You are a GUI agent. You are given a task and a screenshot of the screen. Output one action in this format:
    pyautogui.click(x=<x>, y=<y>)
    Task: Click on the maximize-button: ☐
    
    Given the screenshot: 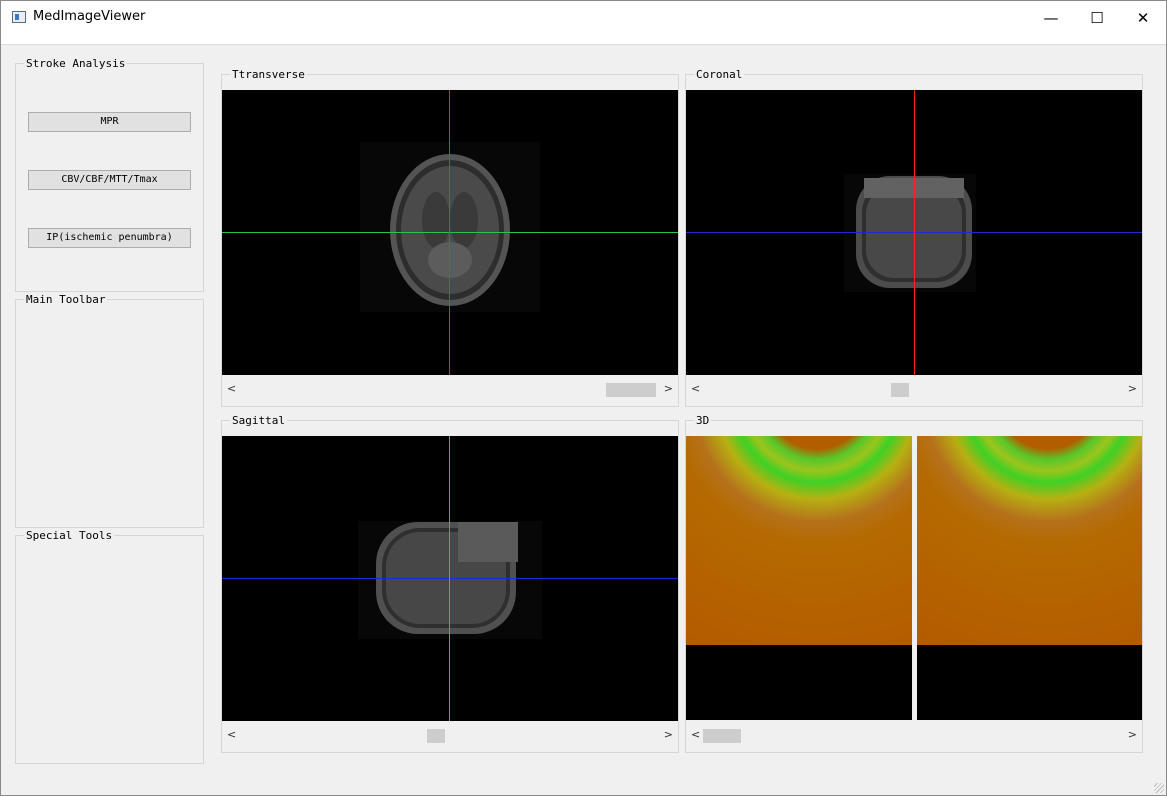 What is the action you would take?
    pyautogui.click(x=1097, y=18)
    